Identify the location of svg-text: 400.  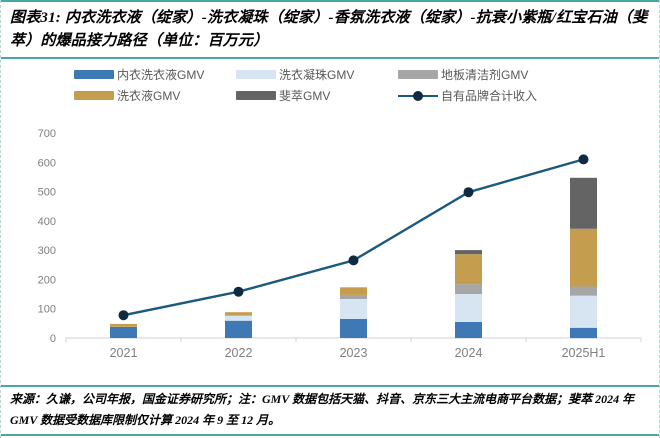
(47, 222).